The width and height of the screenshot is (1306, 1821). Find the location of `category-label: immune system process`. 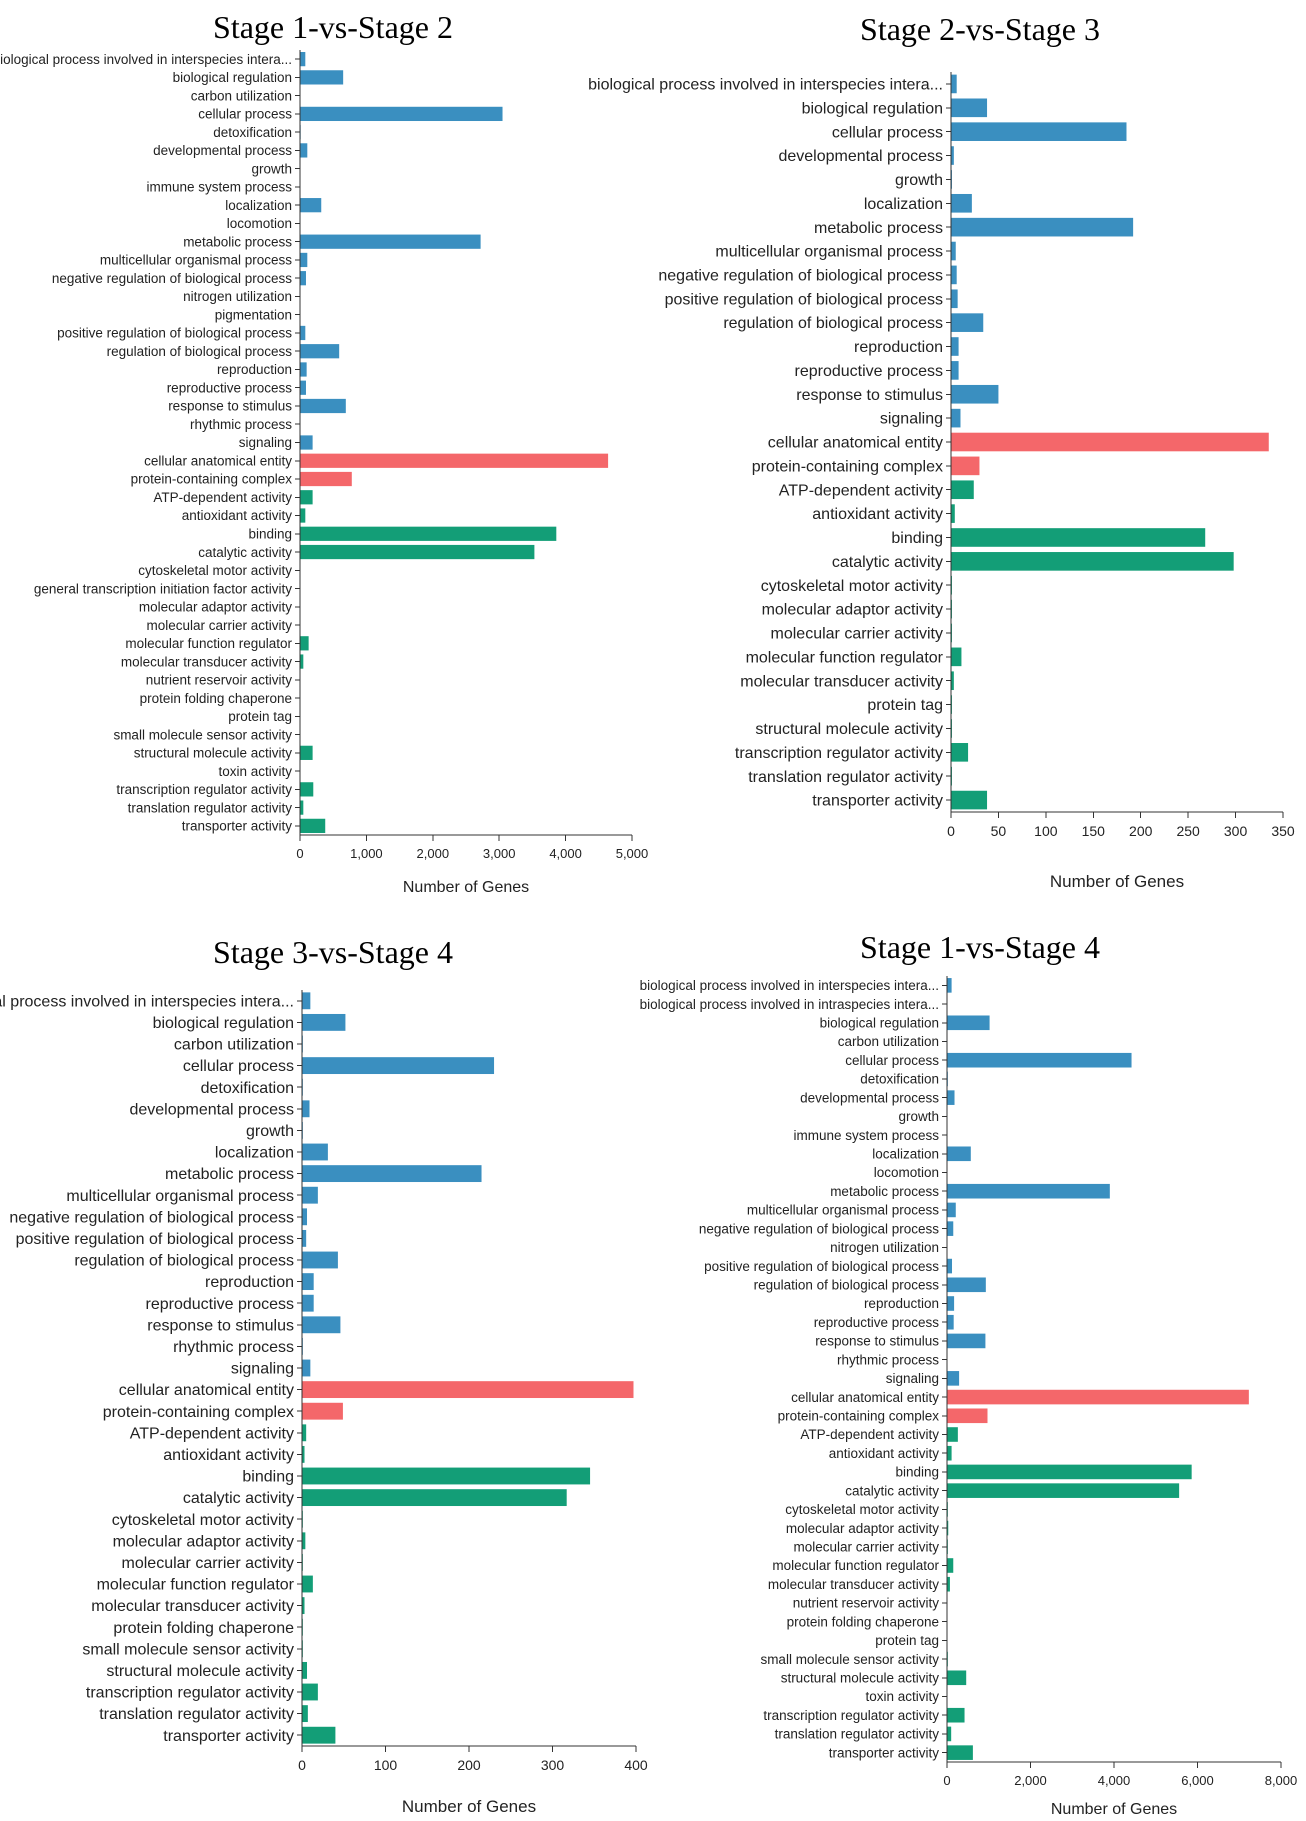

category-label: immune system process is located at coordinates (219, 187).